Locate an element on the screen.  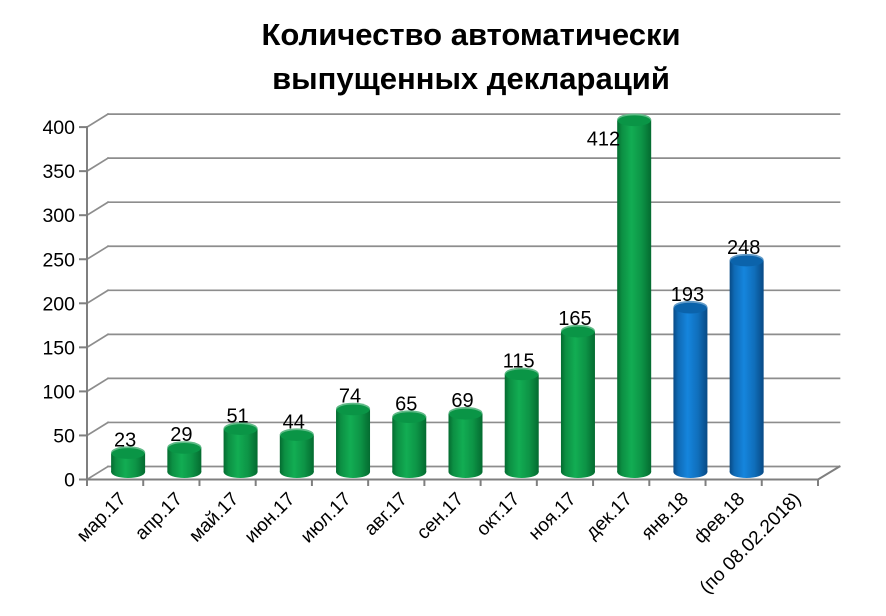
y-axis-label: 100 is located at coordinates (58, 392).